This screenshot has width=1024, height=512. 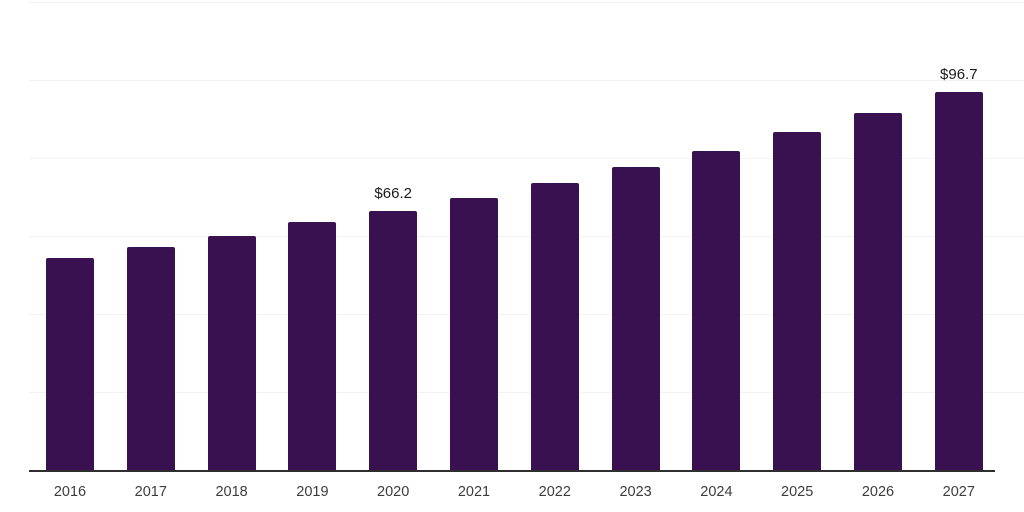 What do you see at coordinates (635, 318) in the screenshot?
I see `bar-2023` at bounding box center [635, 318].